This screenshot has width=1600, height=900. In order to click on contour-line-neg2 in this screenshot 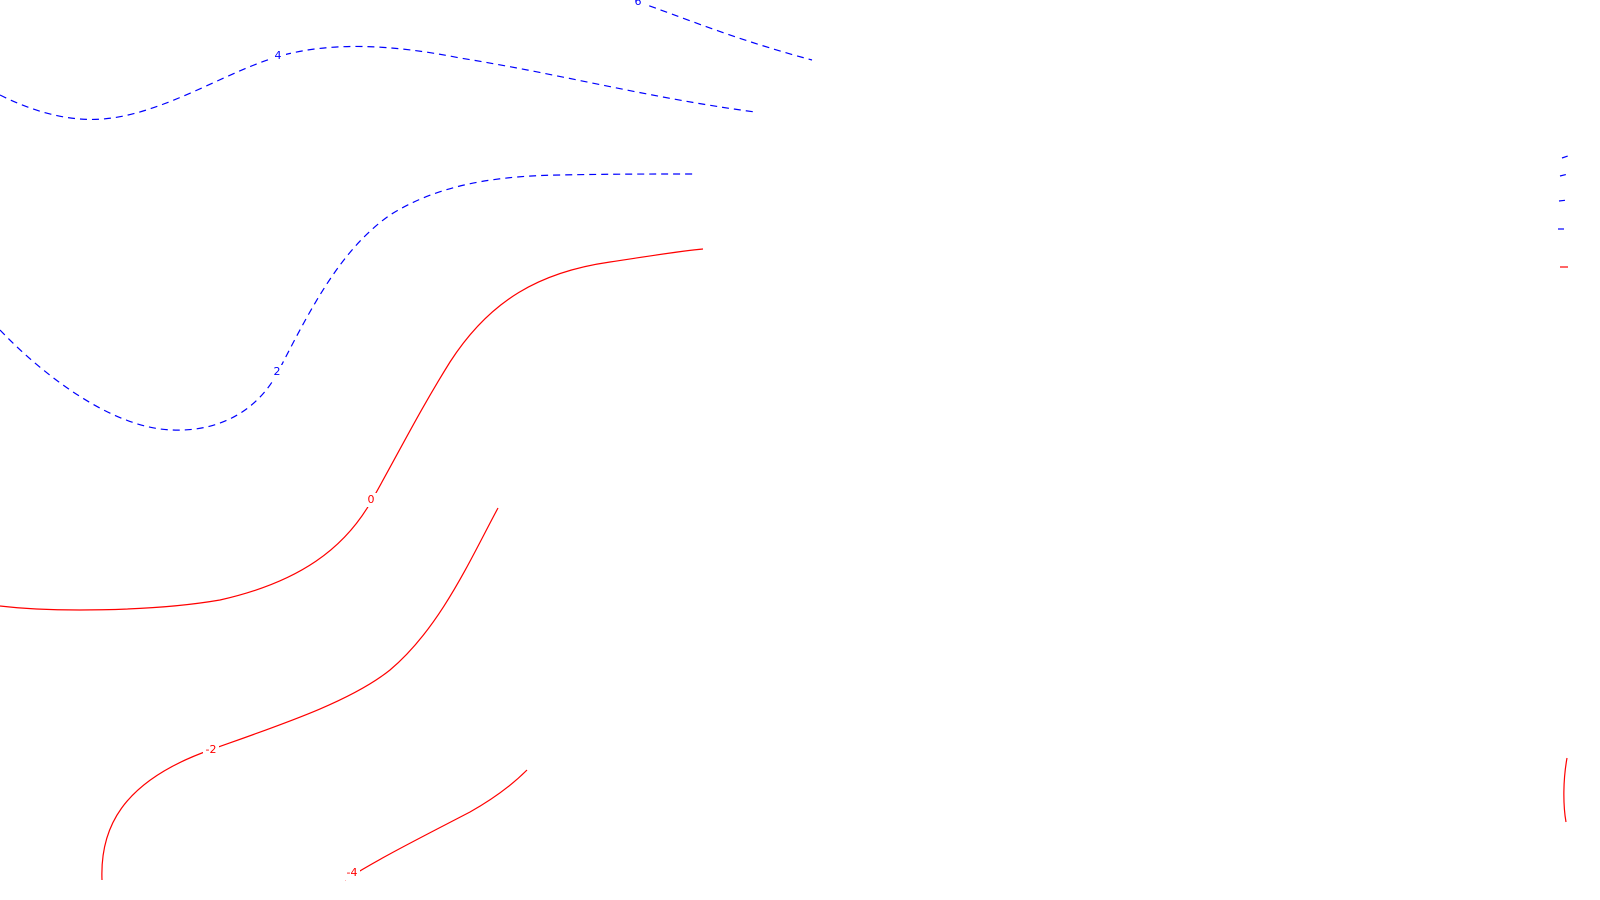, I will do `click(300, 694)`.